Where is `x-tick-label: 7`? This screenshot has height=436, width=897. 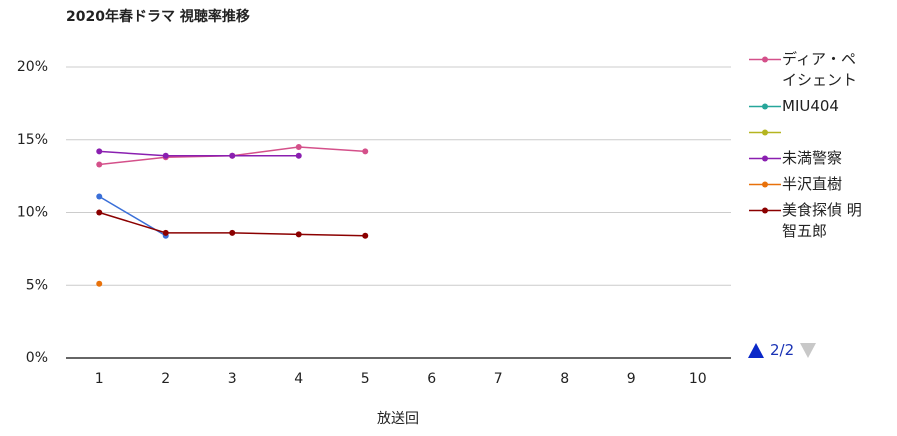
x-tick-label: 7 is located at coordinates (498, 379).